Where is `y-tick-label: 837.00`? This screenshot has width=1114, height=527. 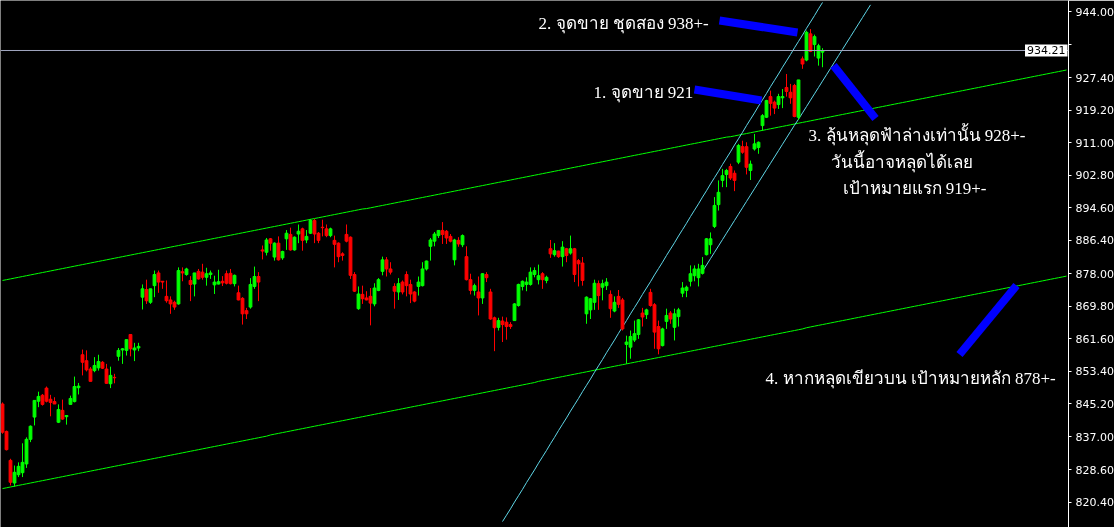 y-tick-label: 837.00 is located at coordinates (1094, 437).